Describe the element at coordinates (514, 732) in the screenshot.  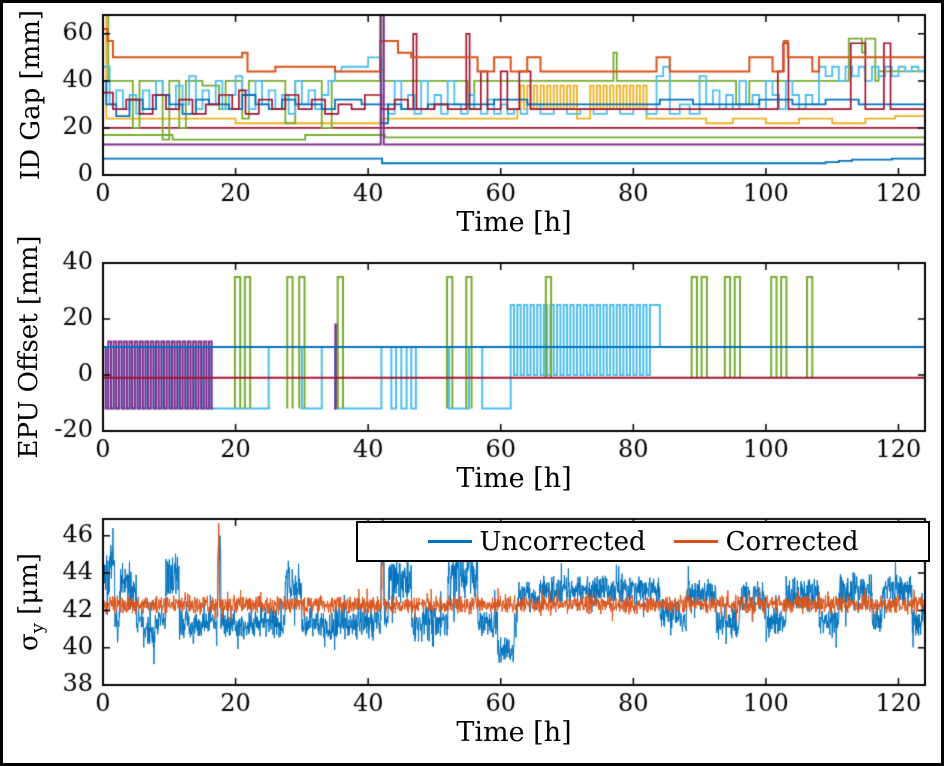
I see `time-axis-label-3: Time [h]` at that location.